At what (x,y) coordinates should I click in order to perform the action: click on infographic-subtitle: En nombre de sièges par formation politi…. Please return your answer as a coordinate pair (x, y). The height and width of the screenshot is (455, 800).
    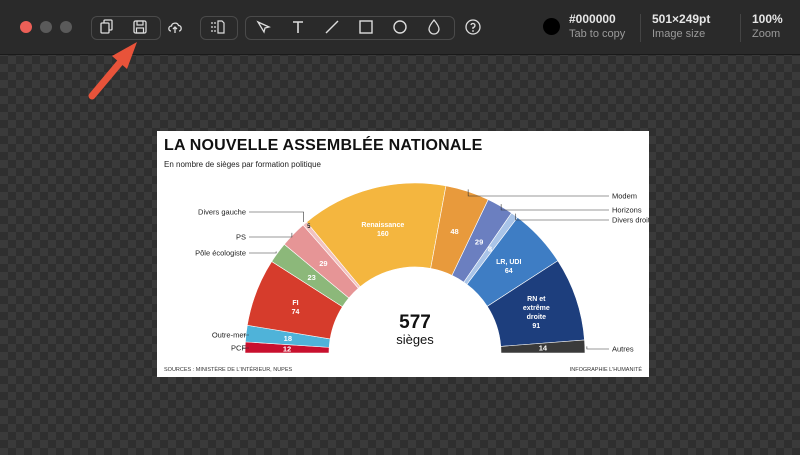
    Looking at the image, I should click on (242, 164).